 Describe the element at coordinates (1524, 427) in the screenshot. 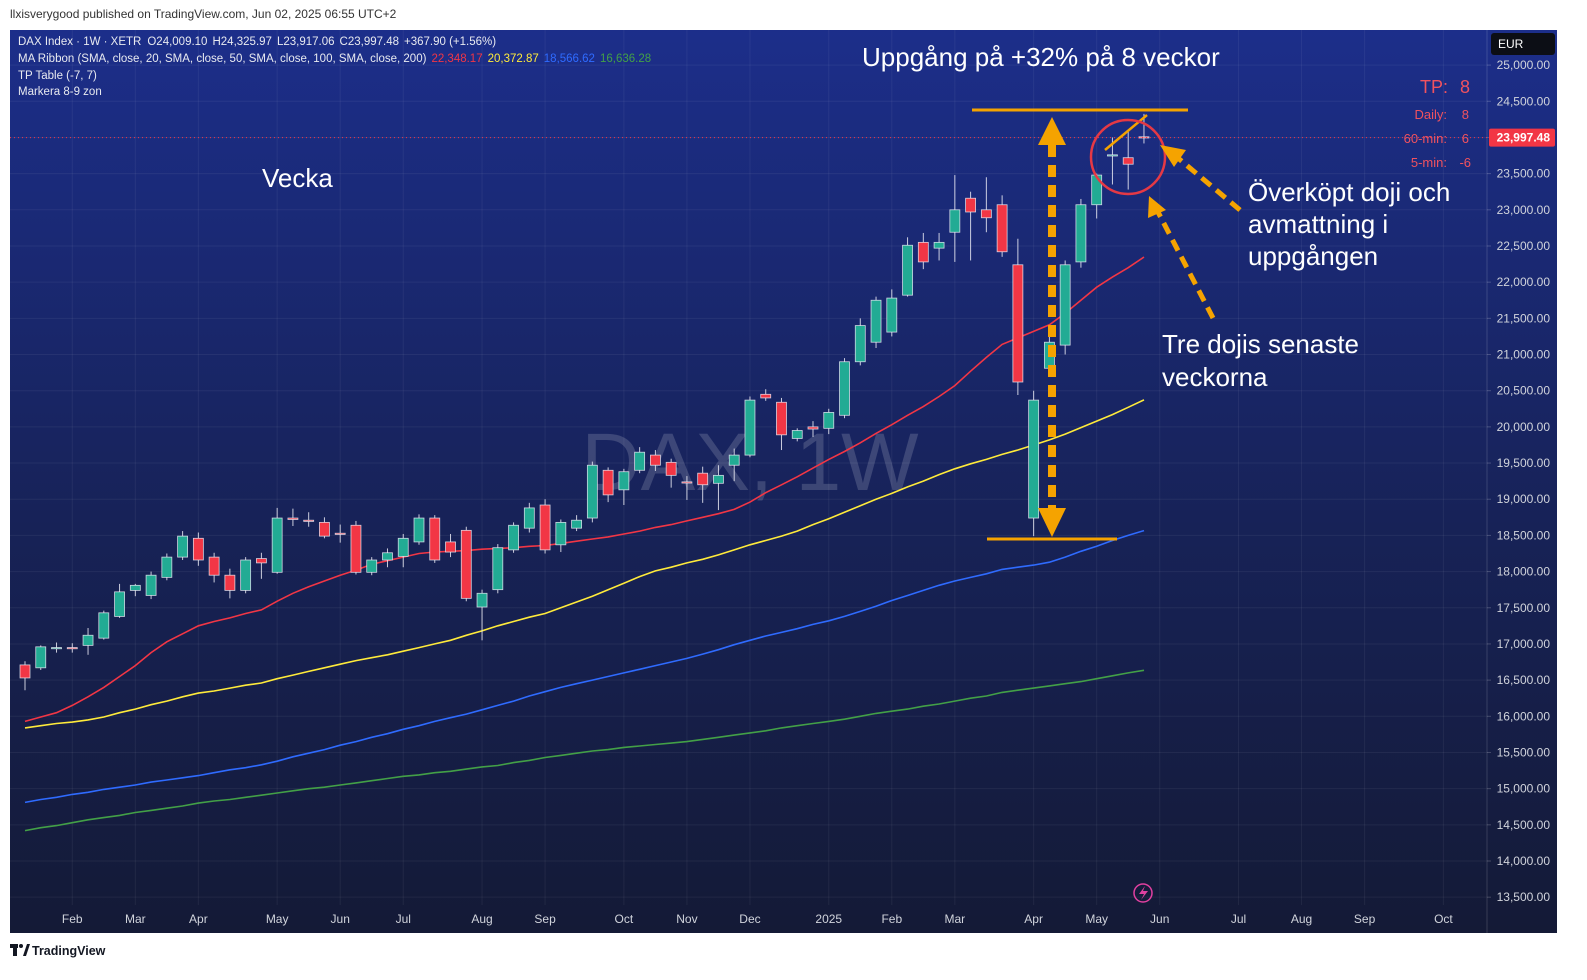

I see `y-tick-label: 20,000.00` at that location.